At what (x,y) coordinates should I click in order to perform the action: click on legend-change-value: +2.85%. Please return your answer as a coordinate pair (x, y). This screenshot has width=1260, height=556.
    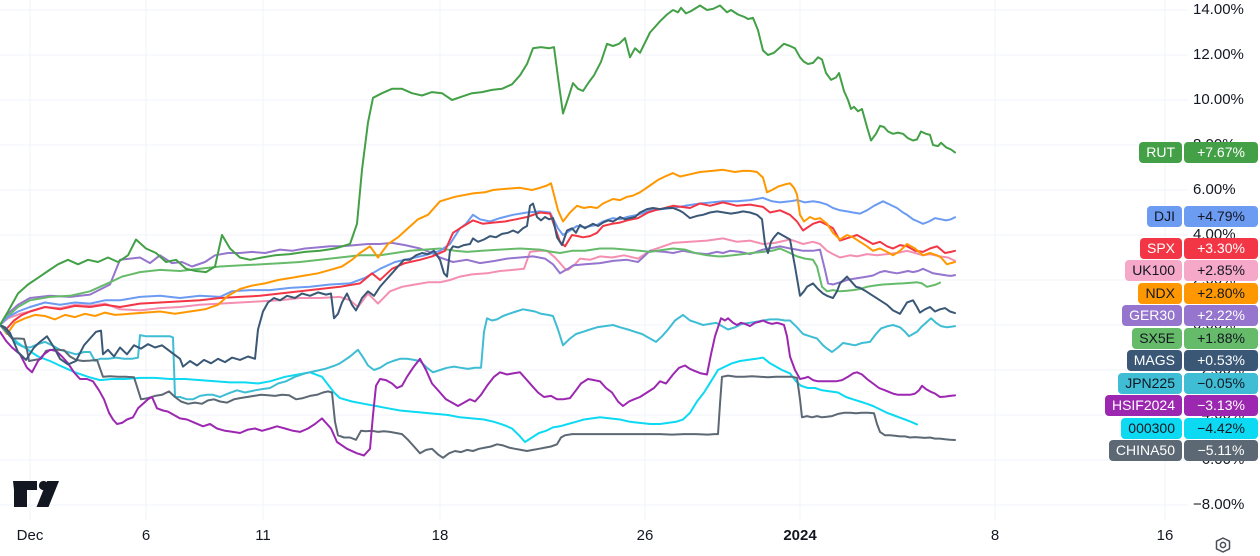
    Looking at the image, I should click on (1221, 270).